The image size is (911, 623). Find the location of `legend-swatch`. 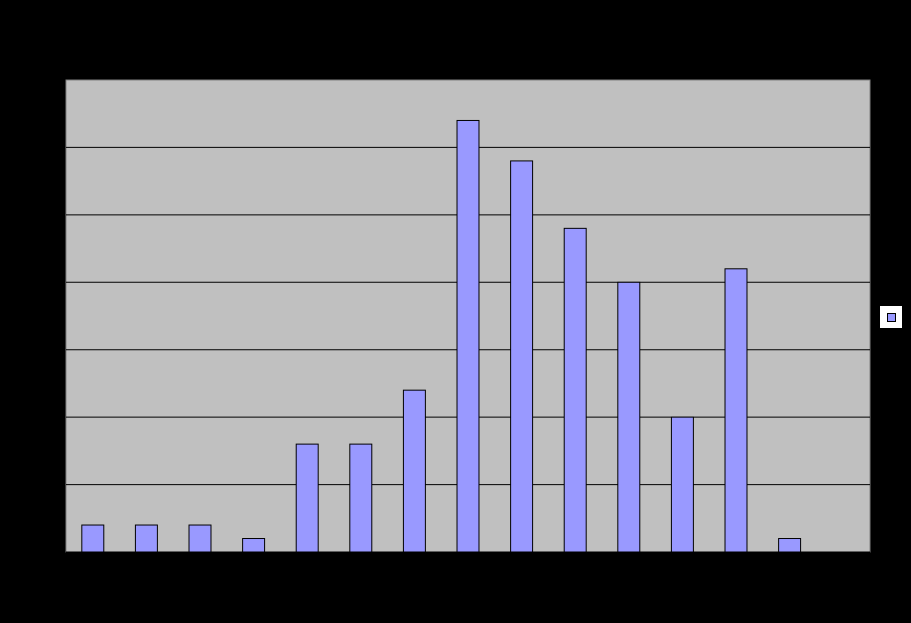

legend-swatch is located at coordinates (891, 317).